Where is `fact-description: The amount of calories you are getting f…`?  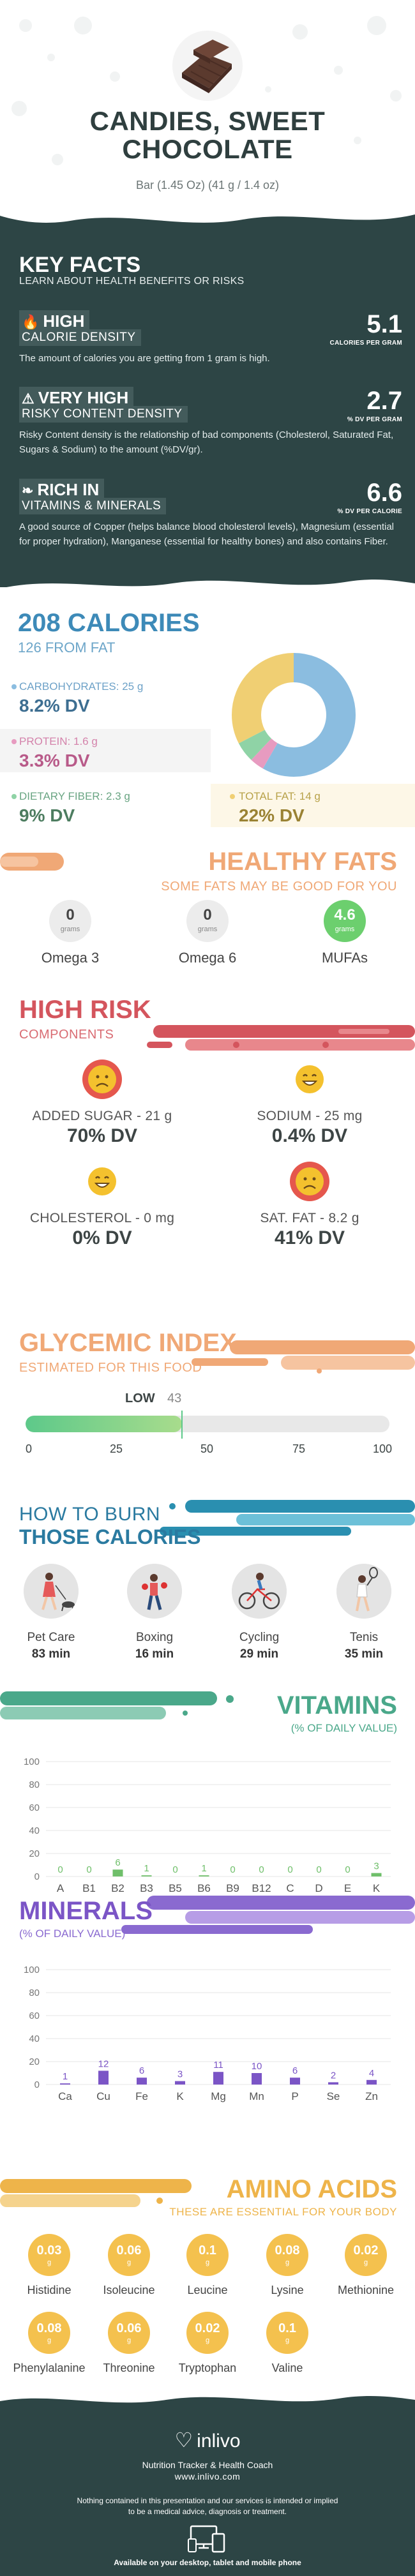
fact-description: The amount of calories you are getting f… is located at coordinates (144, 358).